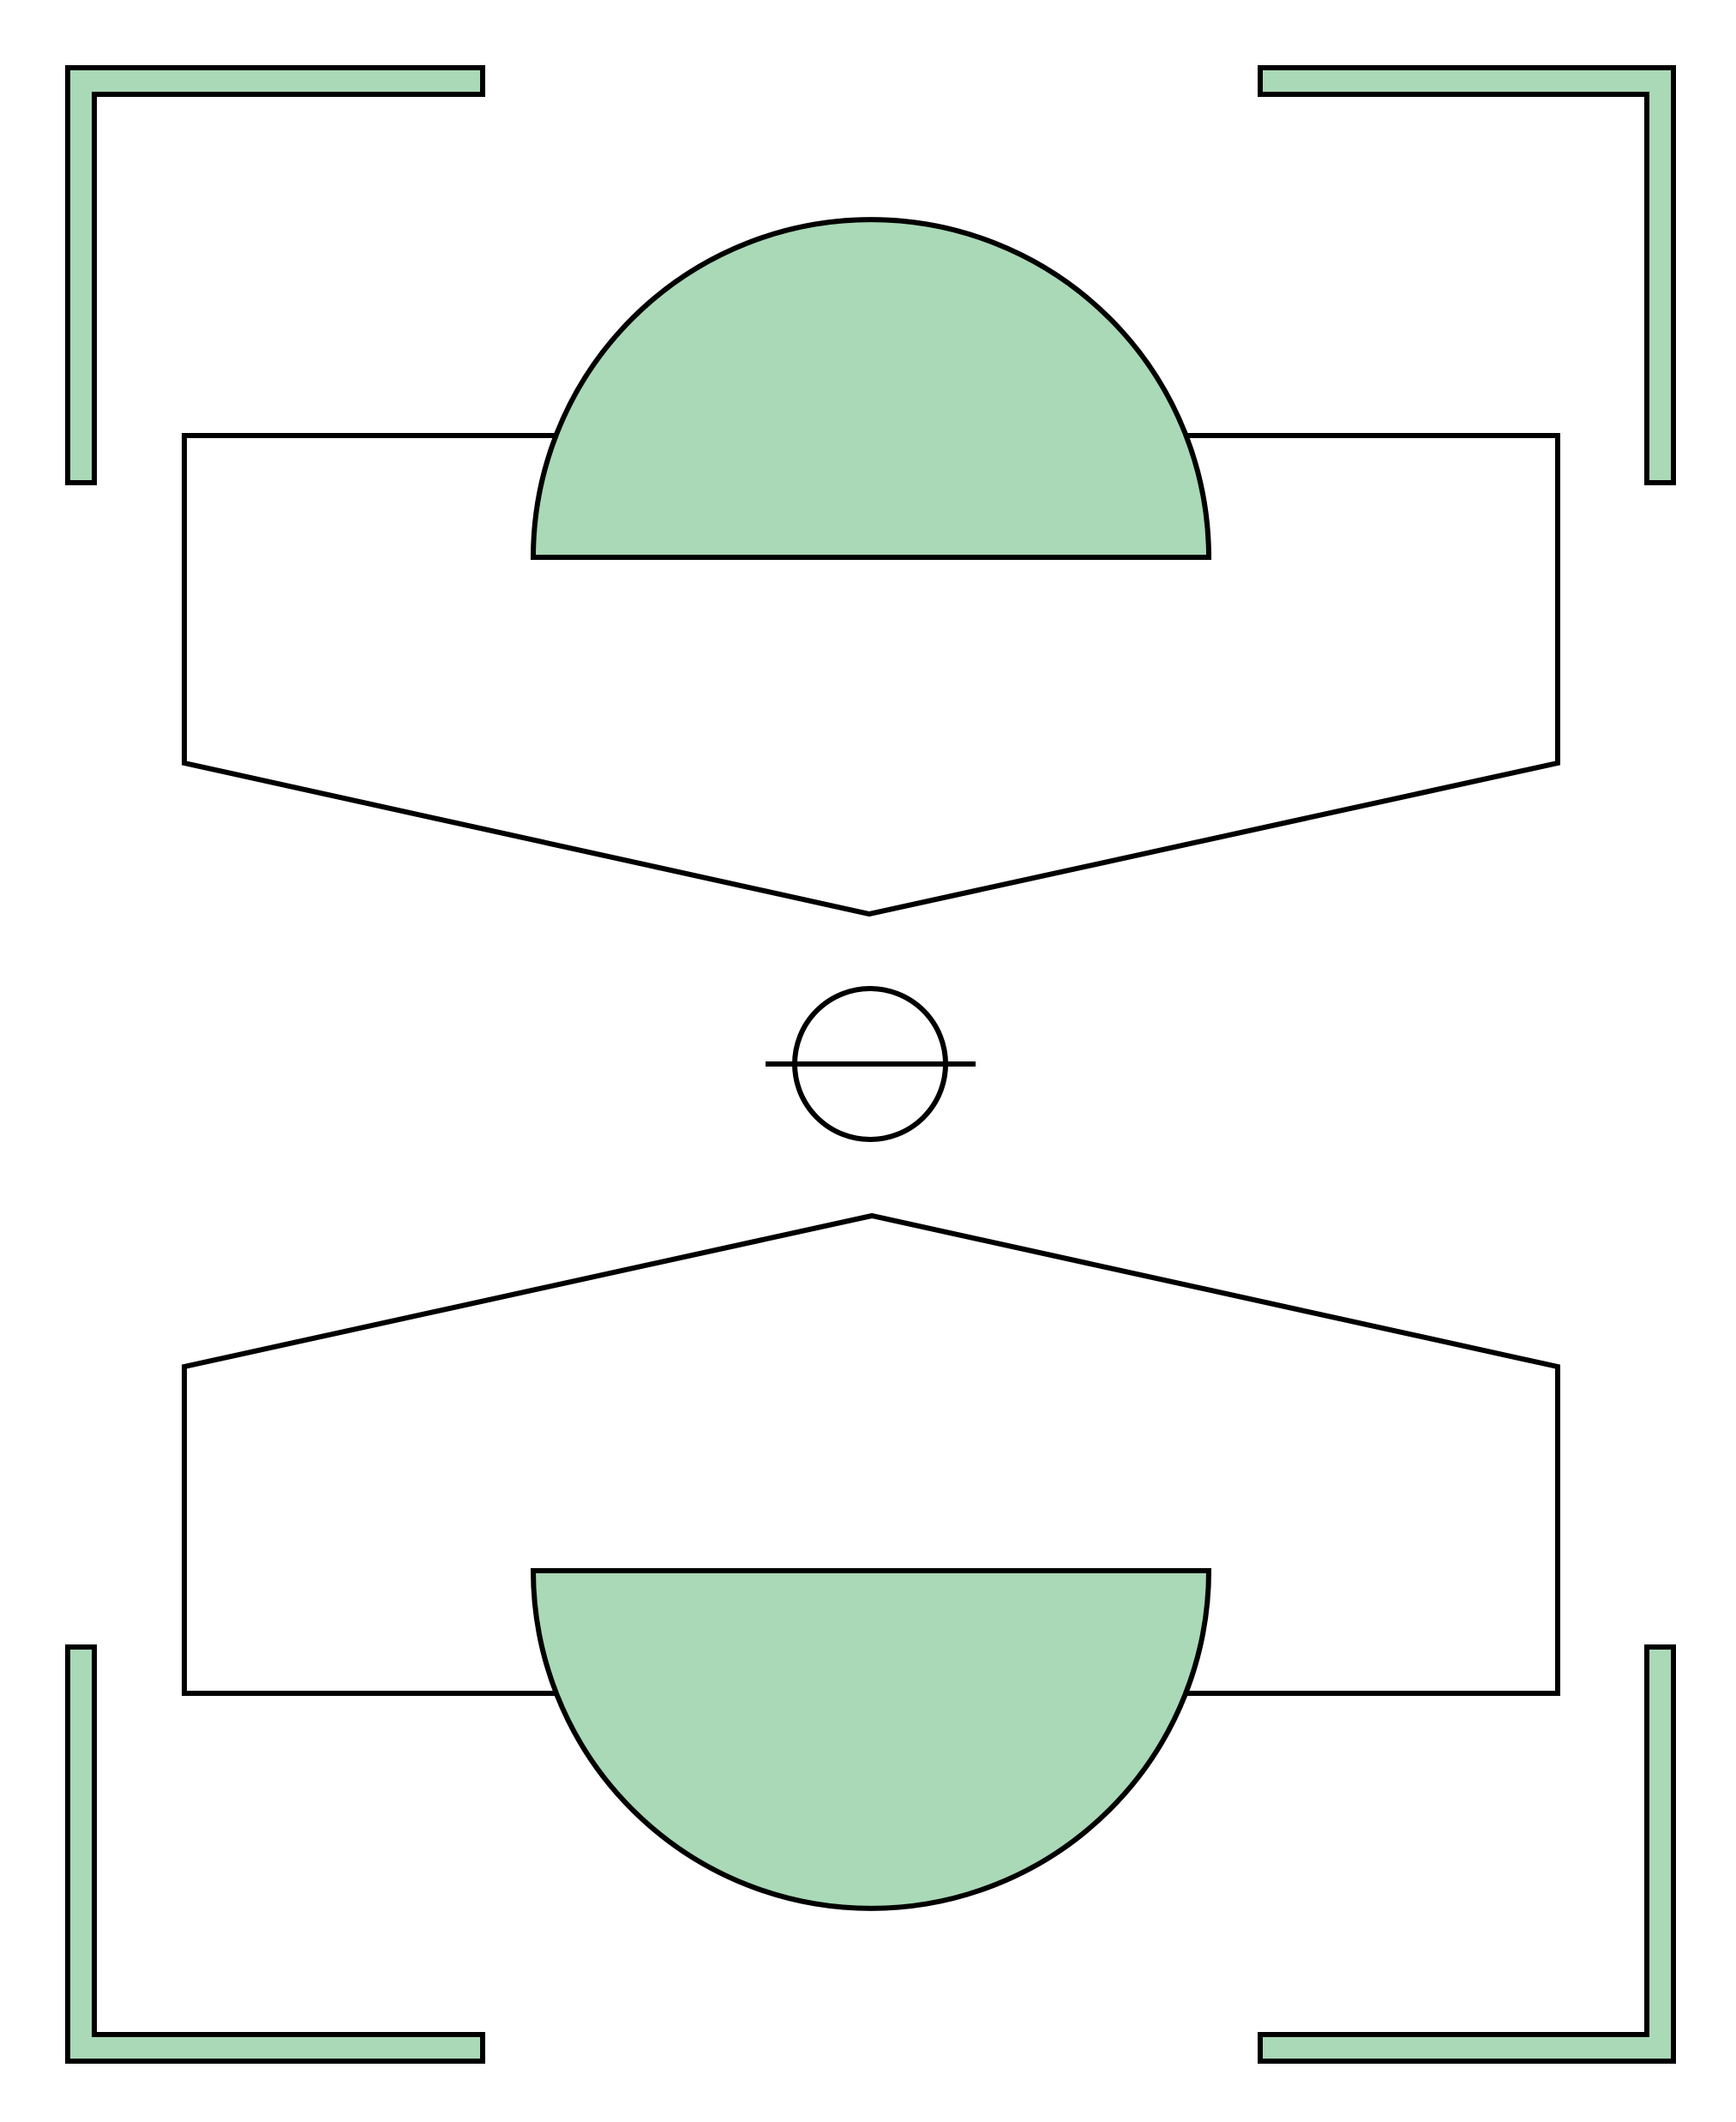 The image size is (1736, 2122). Describe the element at coordinates (1467, 1854) in the screenshot. I see `corner-bracket-bottom-right` at that location.